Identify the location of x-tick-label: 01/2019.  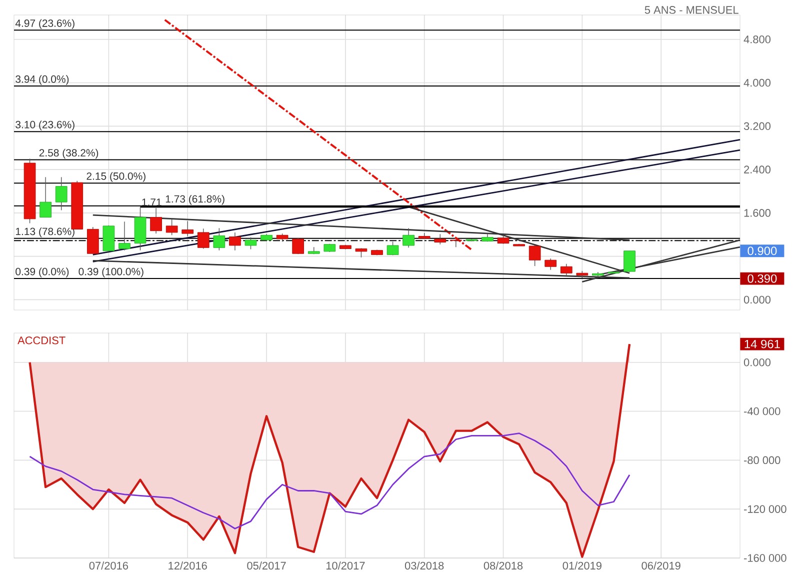
(582, 566).